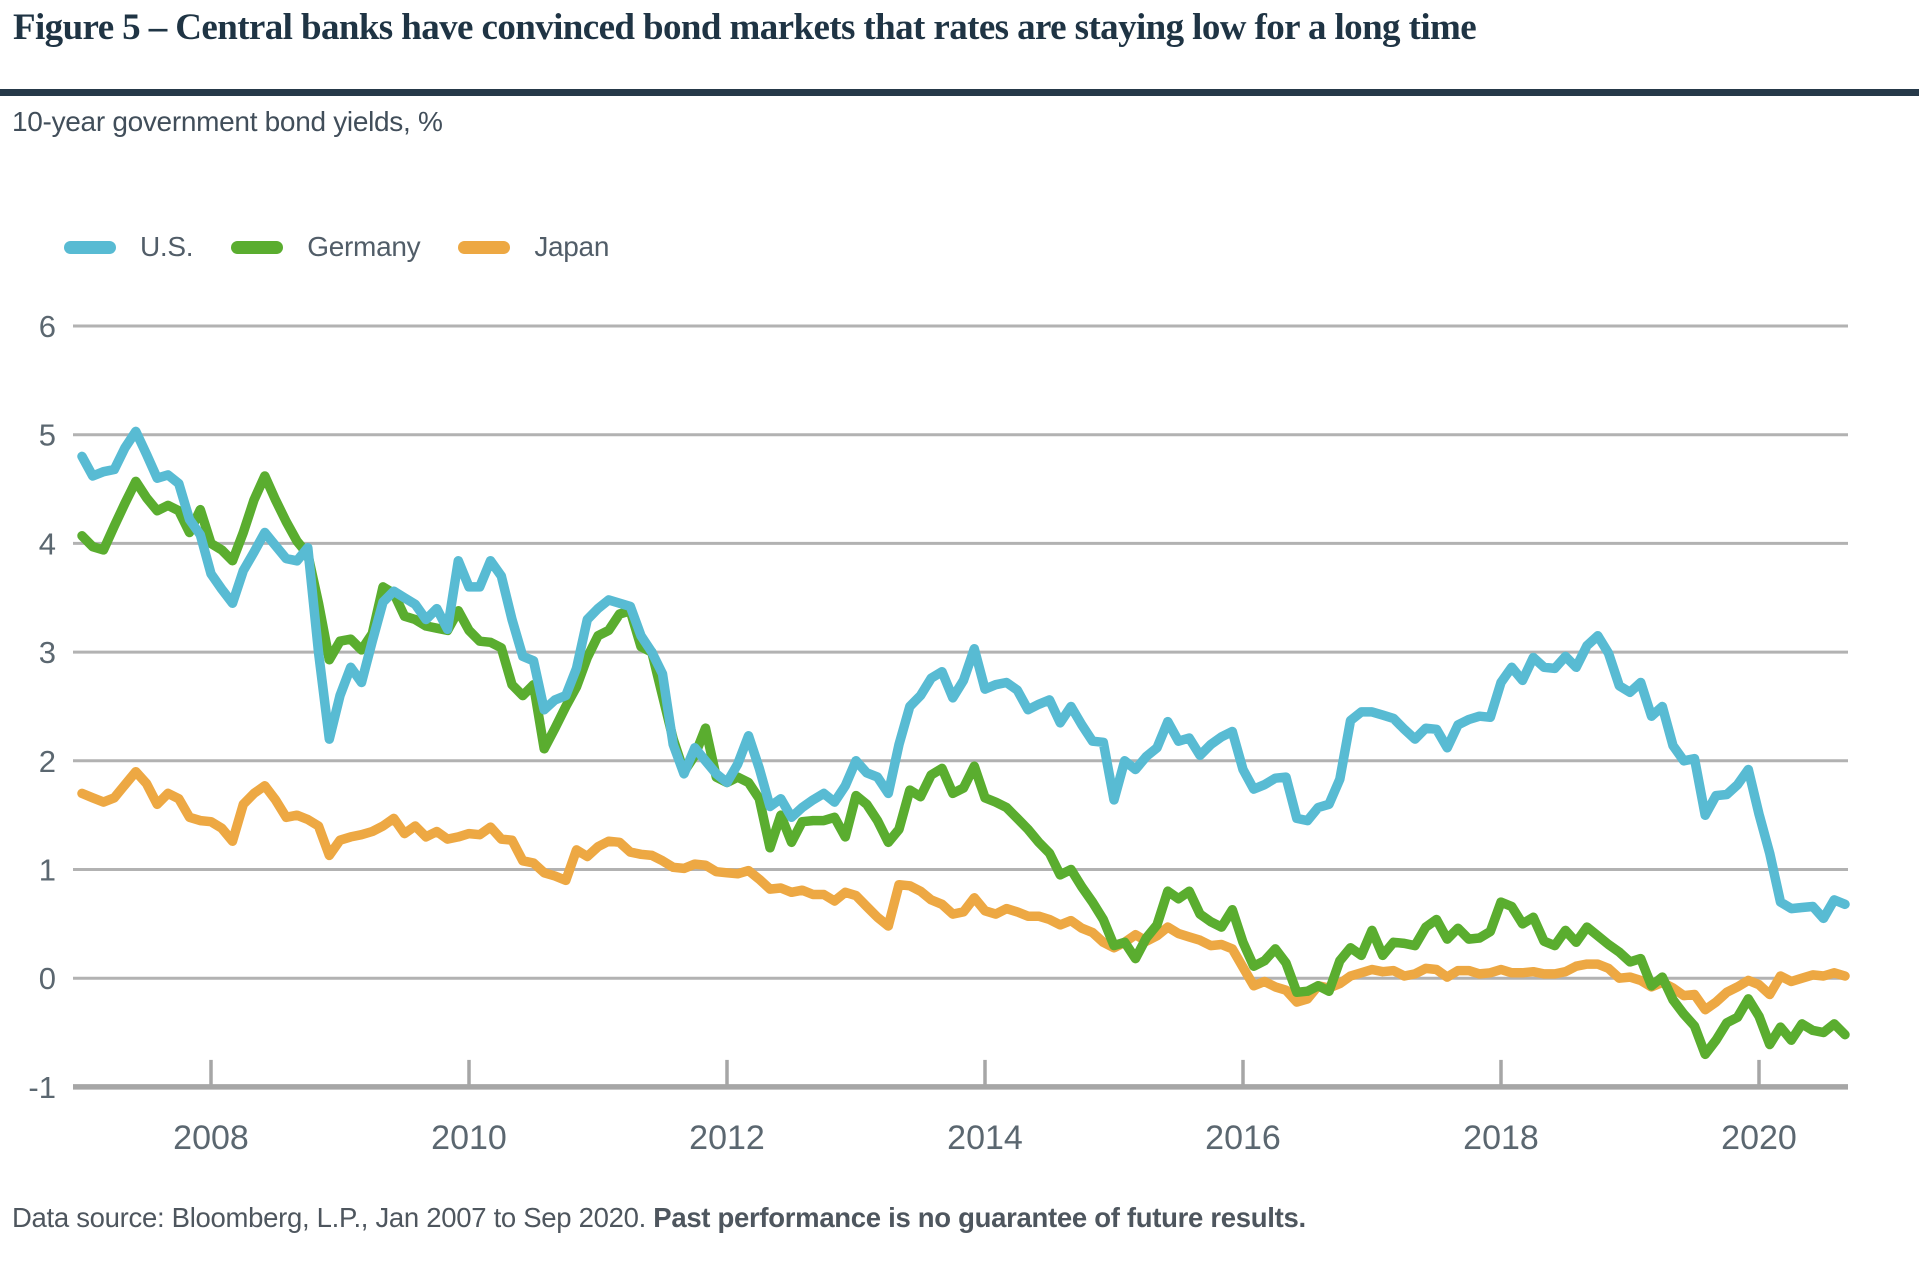 This screenshot has height=1262, width=1932. I want to click on legend-label-germany: Germany, so click(364, 246).